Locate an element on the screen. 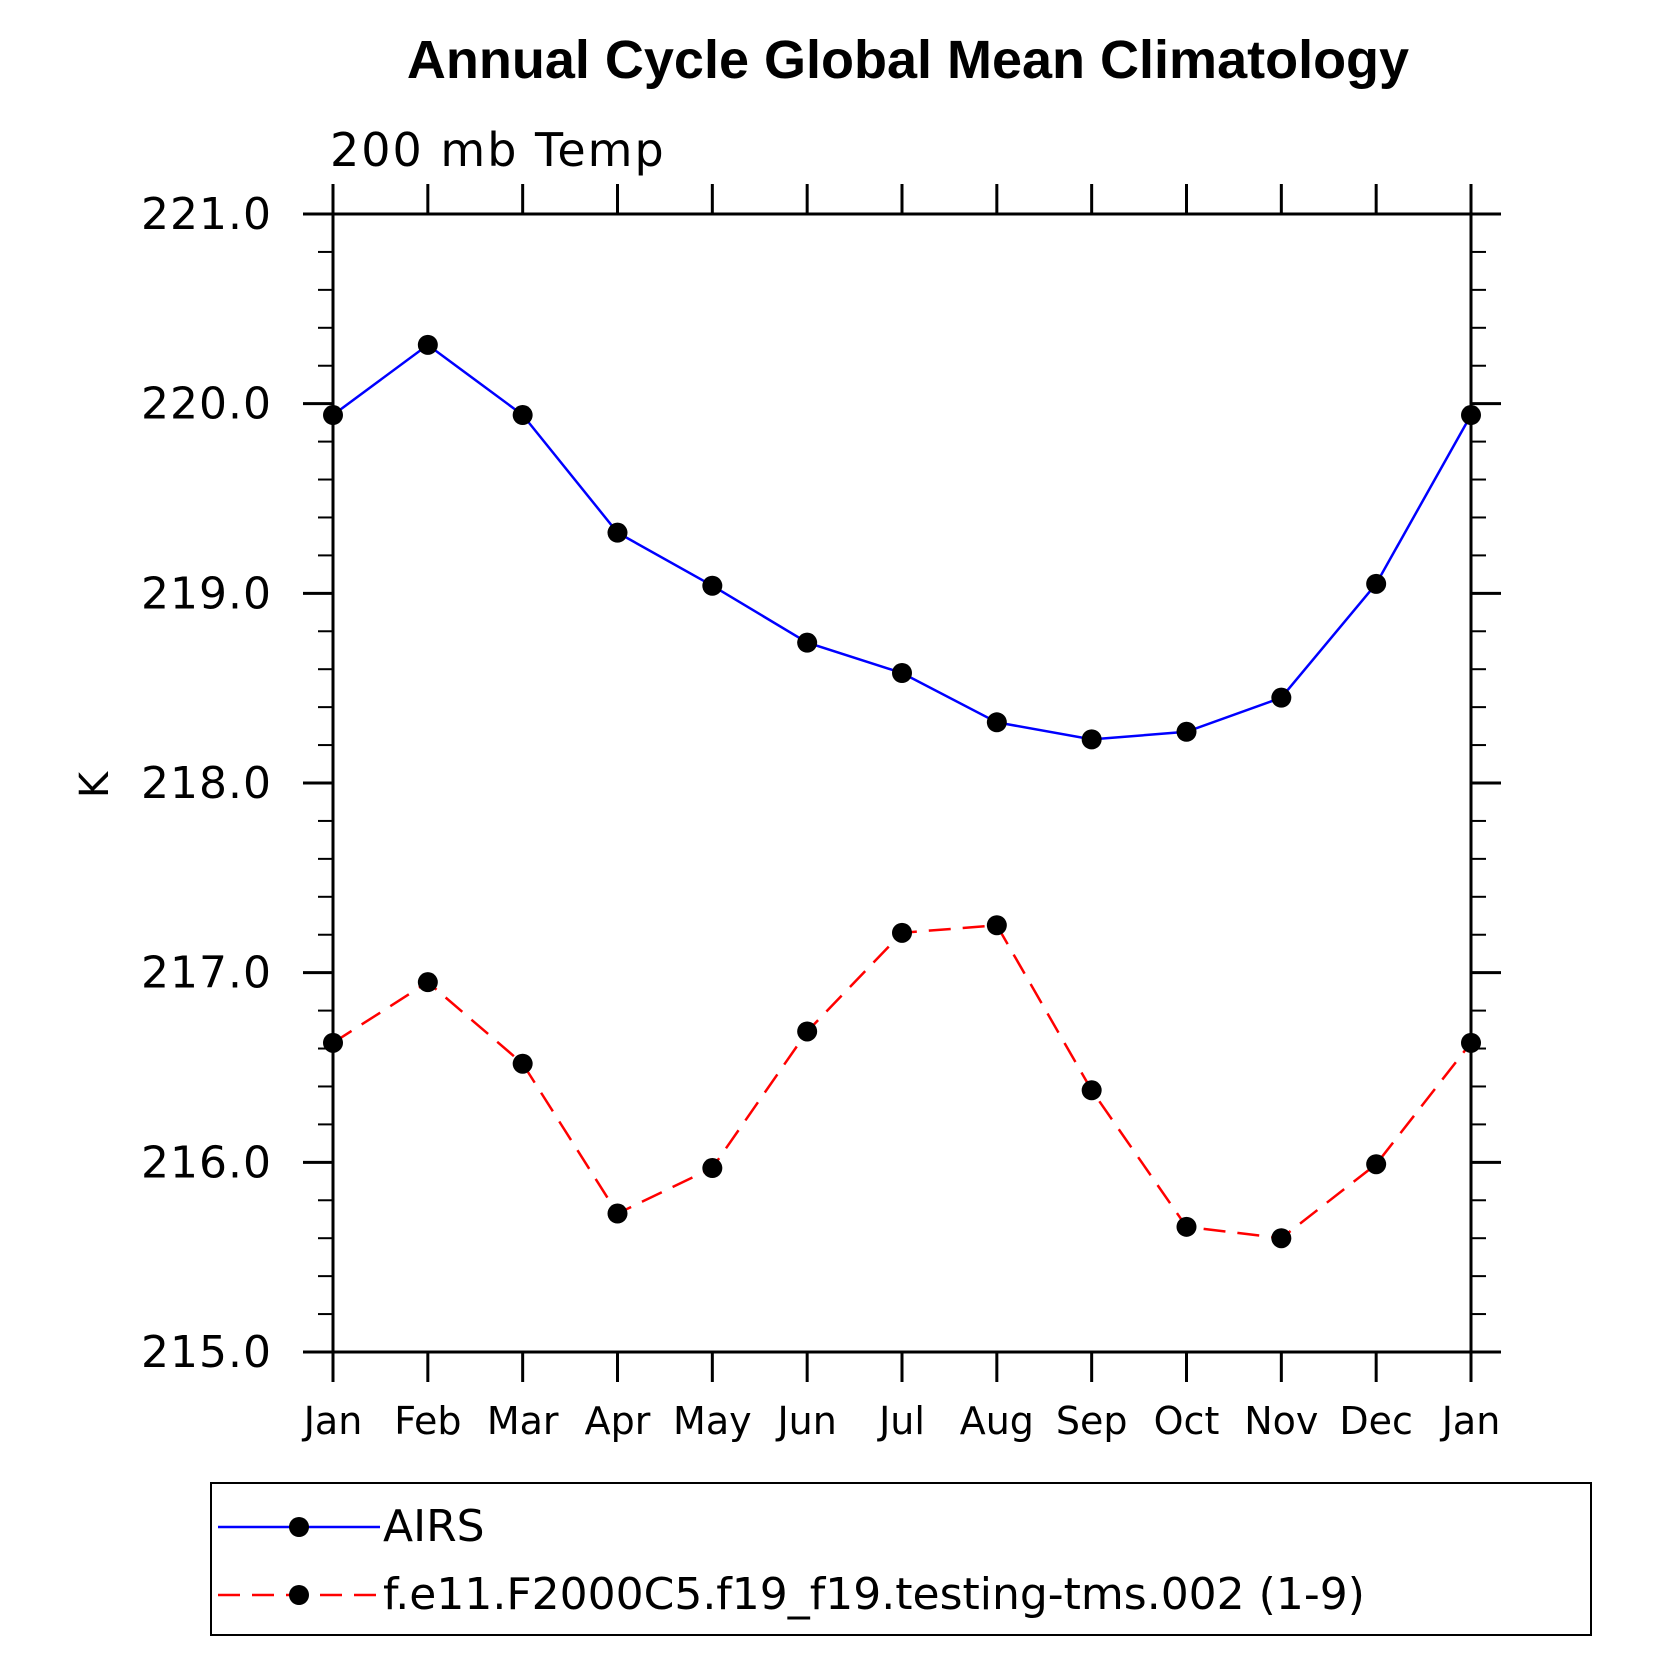  x-tick-label: Jul is located at coordinates (901, 1421).